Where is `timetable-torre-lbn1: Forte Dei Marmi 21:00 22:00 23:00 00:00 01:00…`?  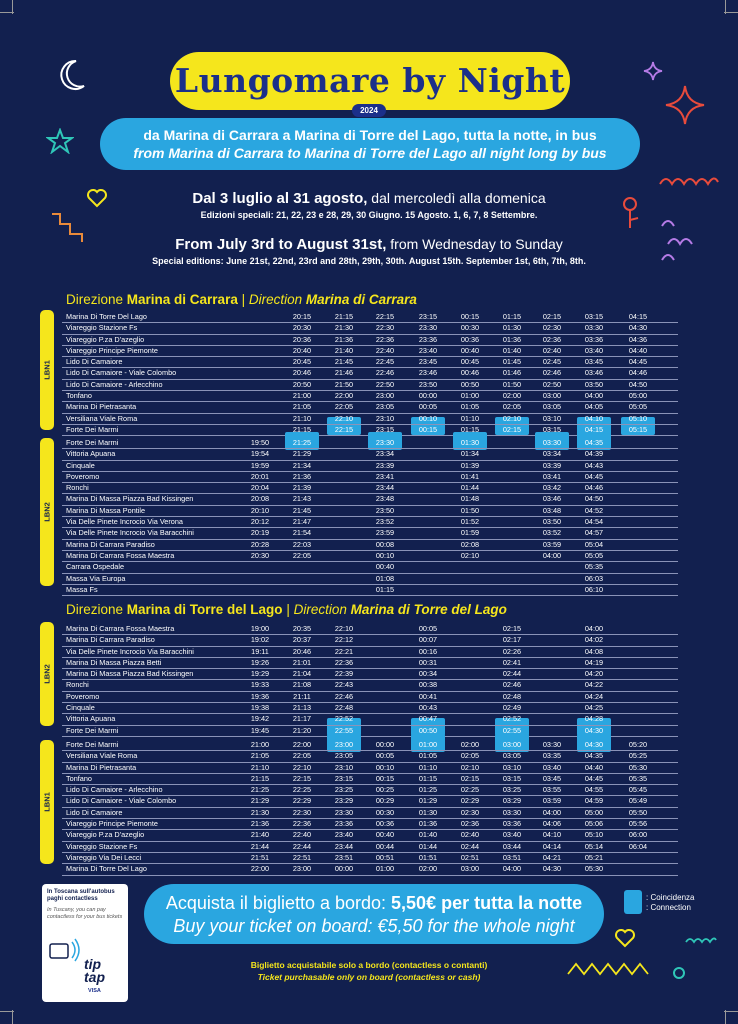
timetable-torre-lbn1: Forte Dei Marmi 21:00 22:00 23:00 00:00 01:00… is located at coordinates (370, 805).